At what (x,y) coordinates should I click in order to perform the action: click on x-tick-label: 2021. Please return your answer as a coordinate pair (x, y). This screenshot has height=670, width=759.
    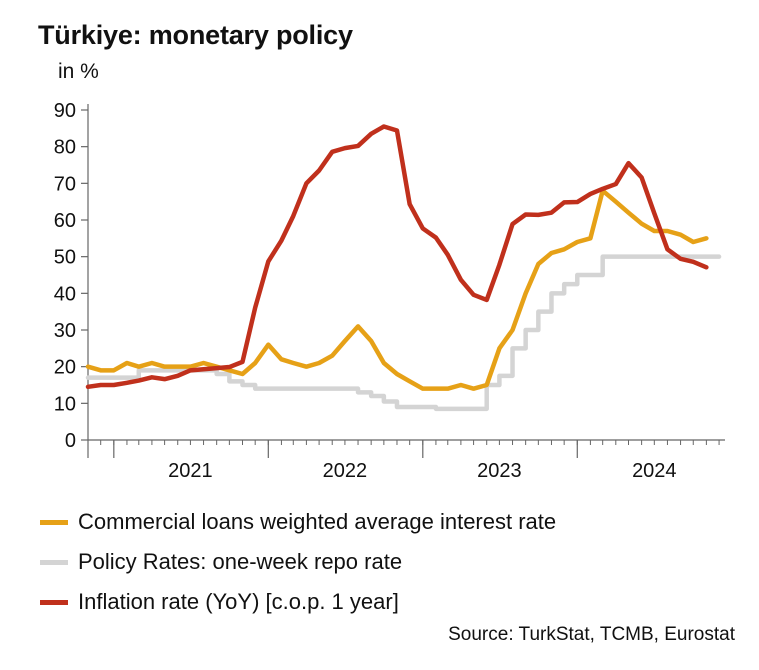
    Looking at the image, I should click on (190, 471).